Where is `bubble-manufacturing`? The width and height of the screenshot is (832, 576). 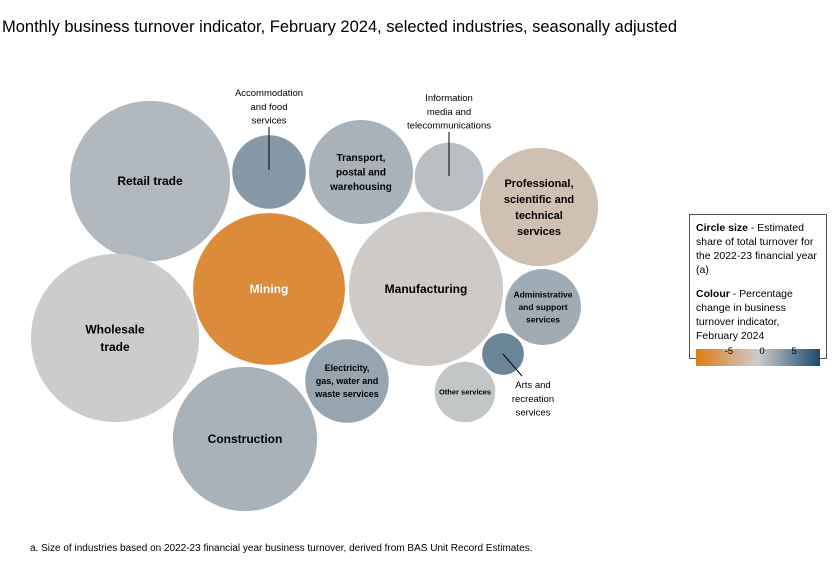 bubble-manufacturing is located at coordinates (426, 289).